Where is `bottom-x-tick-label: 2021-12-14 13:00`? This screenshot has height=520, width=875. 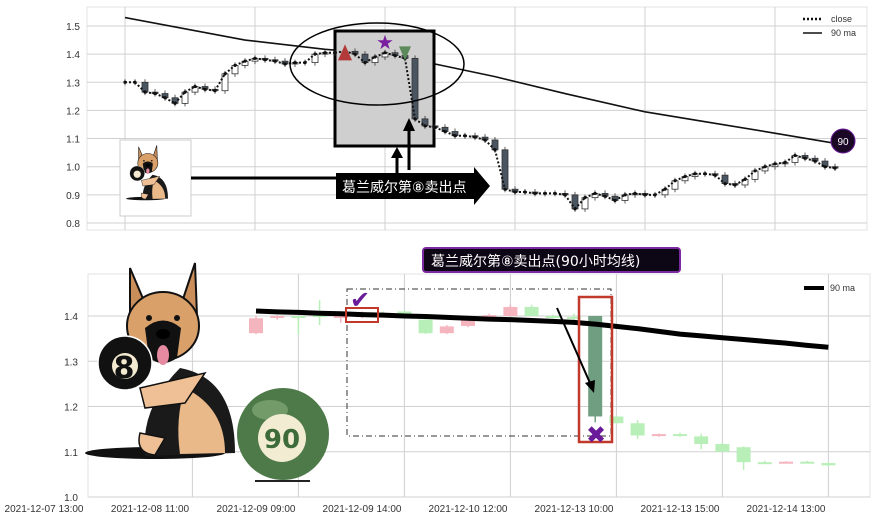
bottom-x-tick-label: 2021-12-14 13:00 is located at coordinates (786, 509).